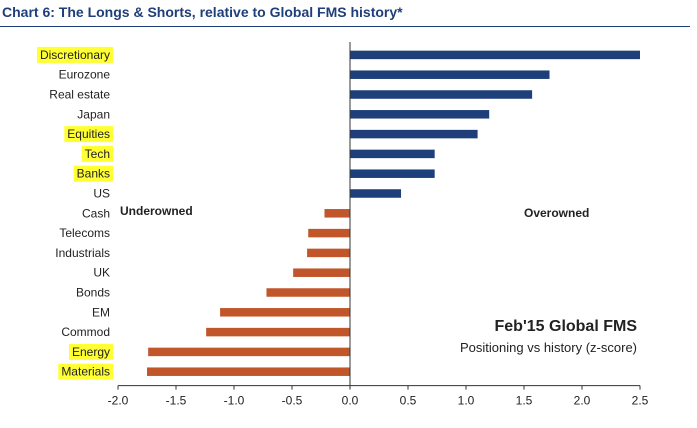 The width and height of the screenshot is (697, 428). What do you see at coordinates (376, 193) in the screenshot?
I see `bar-us` at bounding box center [376, 193].